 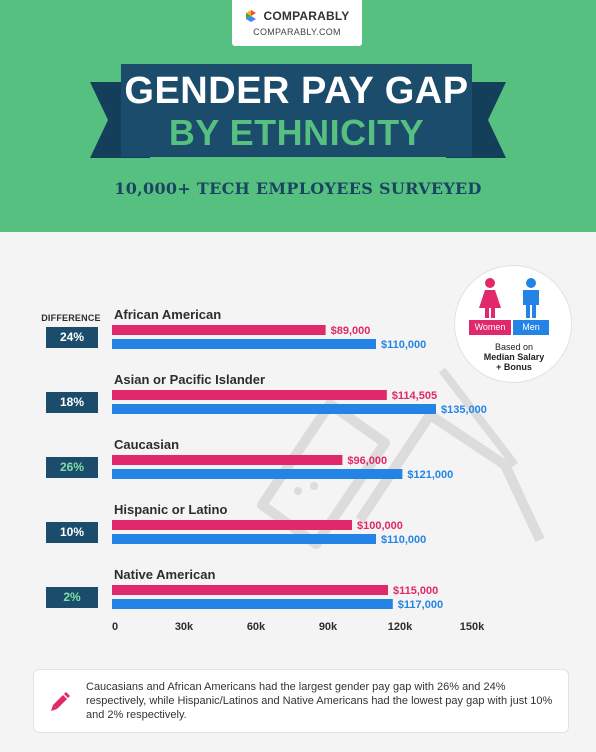 I want to click on category-label: Caucasian, so click(x=147, y=444).